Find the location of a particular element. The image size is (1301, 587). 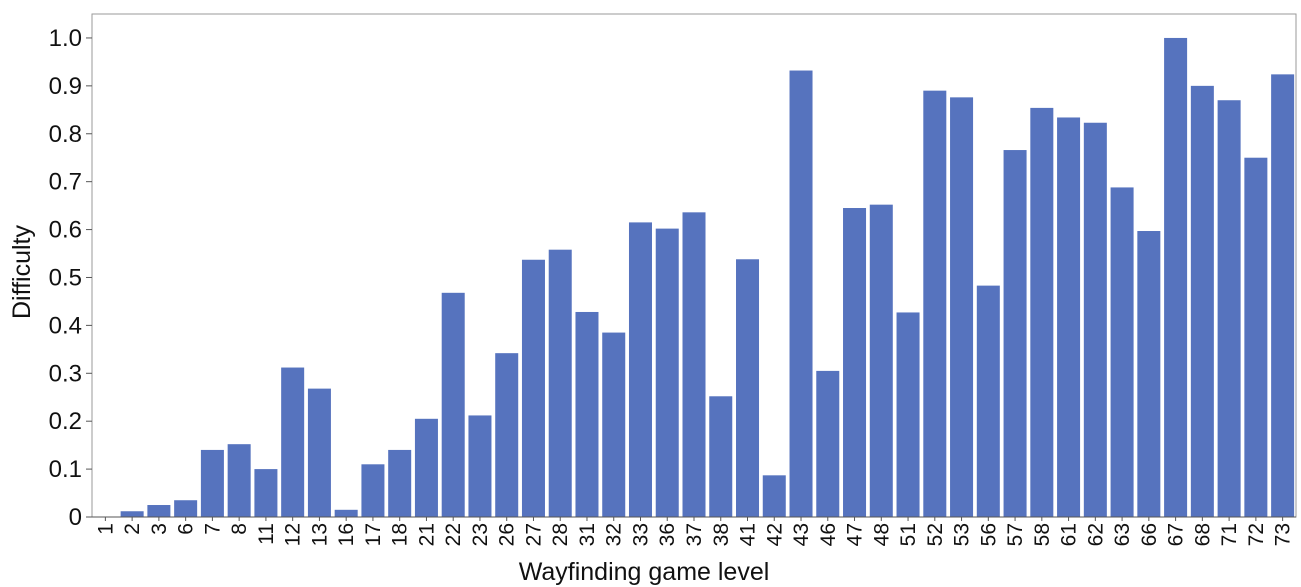

x-tick-label: 36 is located at coordinates (667, 534).